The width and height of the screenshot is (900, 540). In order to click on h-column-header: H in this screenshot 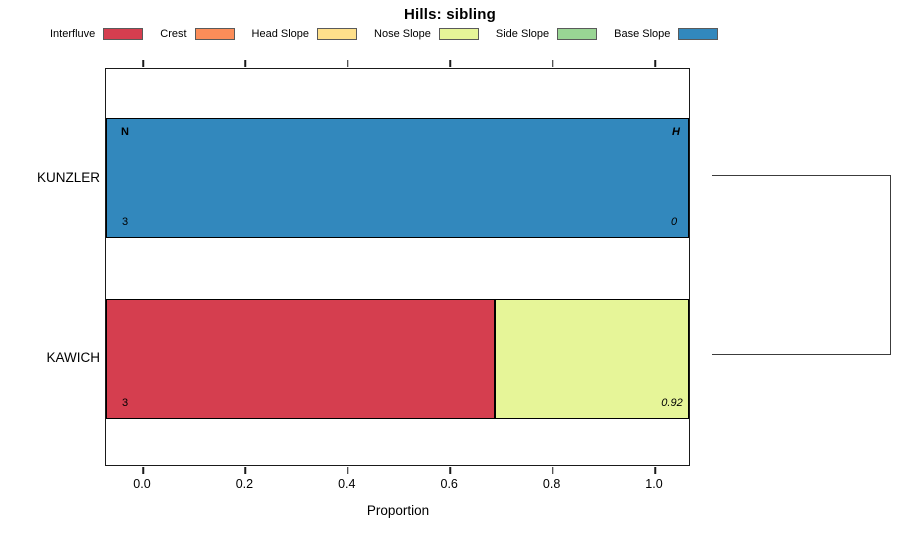, I will do `click(676, 132)`.